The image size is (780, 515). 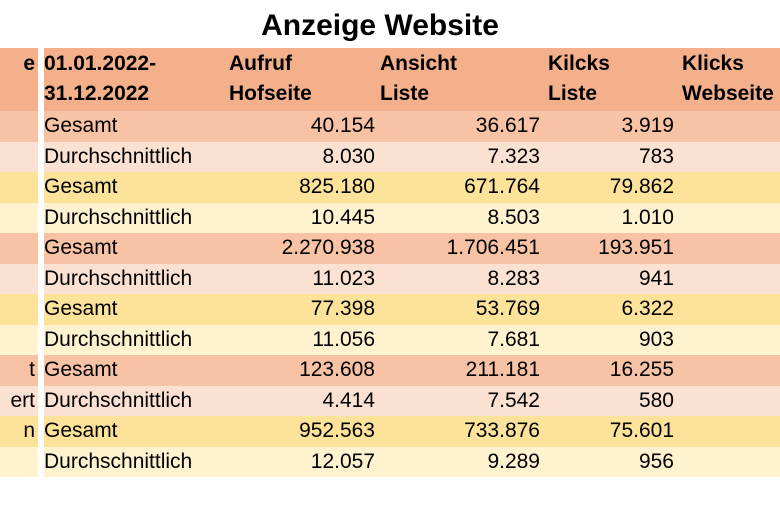 What do you see at coordinates (260, 63) in the screenshot?
I see `header-aufruf-line1: Aufruf` at bounding box center [260, 63].